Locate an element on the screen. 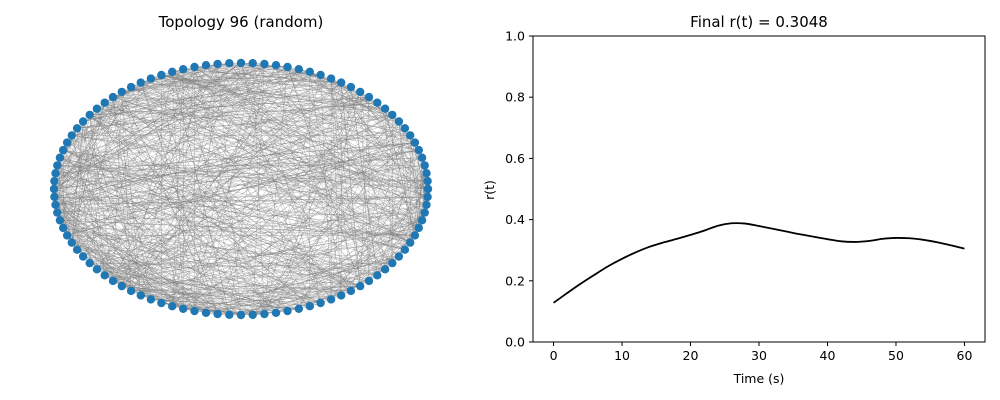 This screenshot has width=1000, height=400. x-tick-label: 0 is located at coordinates (554, 355).